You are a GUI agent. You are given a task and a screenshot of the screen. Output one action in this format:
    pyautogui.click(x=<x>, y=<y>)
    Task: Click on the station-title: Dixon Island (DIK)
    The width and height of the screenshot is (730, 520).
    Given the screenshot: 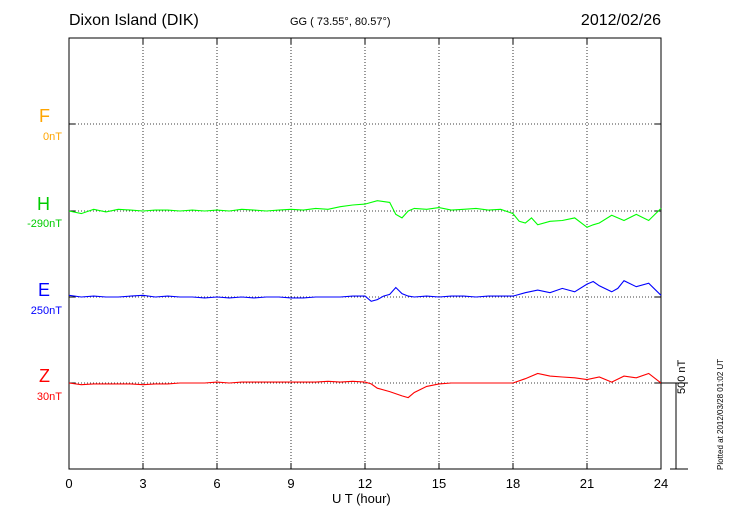 What is the action you would take?
    pyautogui.click(x=134, y=20)
    